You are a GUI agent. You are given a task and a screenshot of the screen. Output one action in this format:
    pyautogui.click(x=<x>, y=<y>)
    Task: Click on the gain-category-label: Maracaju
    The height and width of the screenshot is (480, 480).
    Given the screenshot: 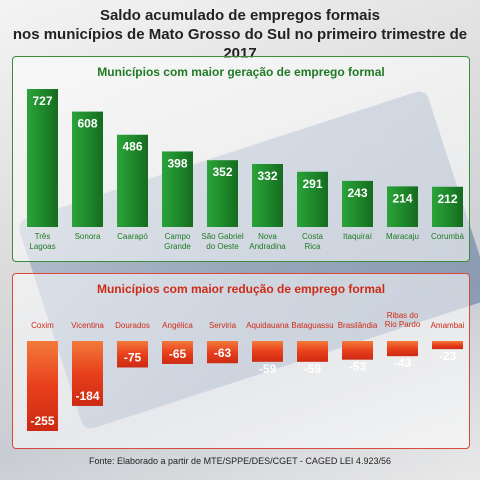 What is the action you would take?
    pyautogui.click(x=402, y=236)
    